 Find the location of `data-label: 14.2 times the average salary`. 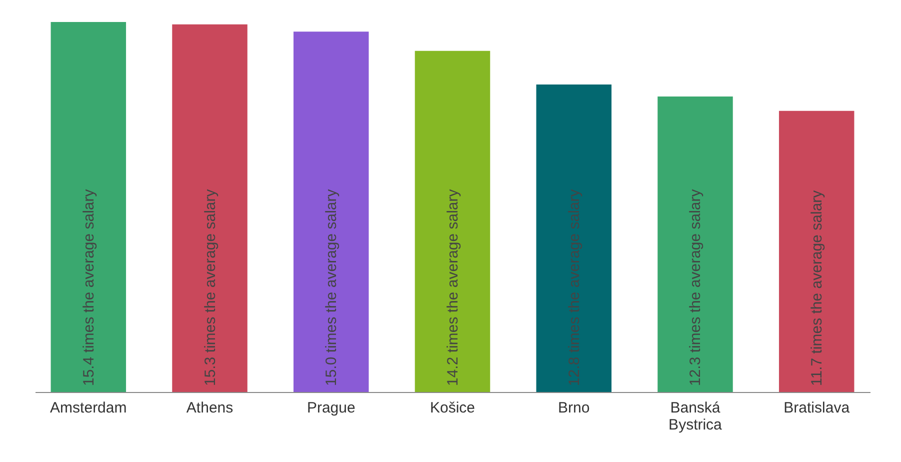

data-label: 14.2 times the average salary is located at coordinates (453, 287).